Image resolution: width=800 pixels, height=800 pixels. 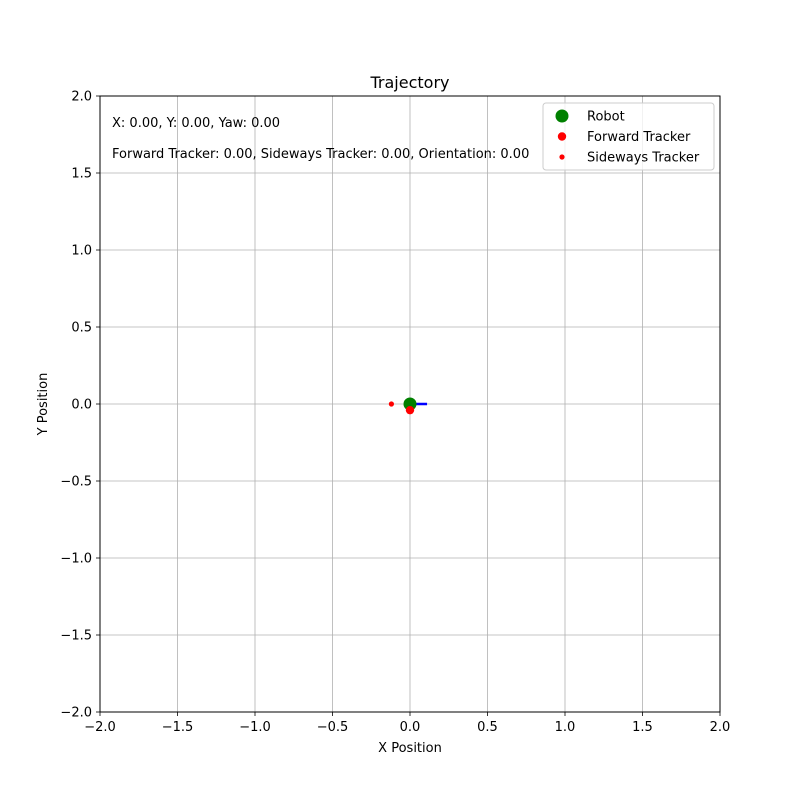 I want to click on x-tick-label: 1.0, so click(x=565, y=727).